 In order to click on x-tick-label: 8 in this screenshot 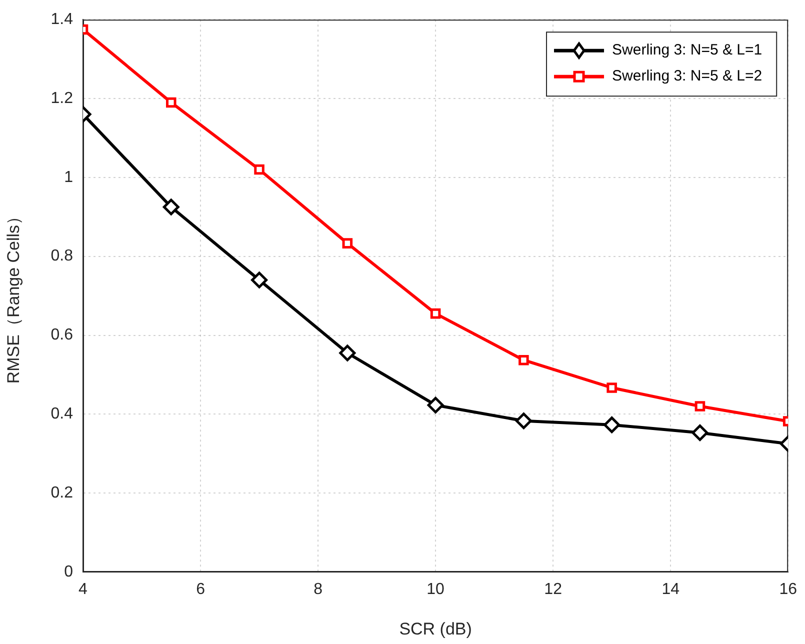, I will do `click(318, 589)`.